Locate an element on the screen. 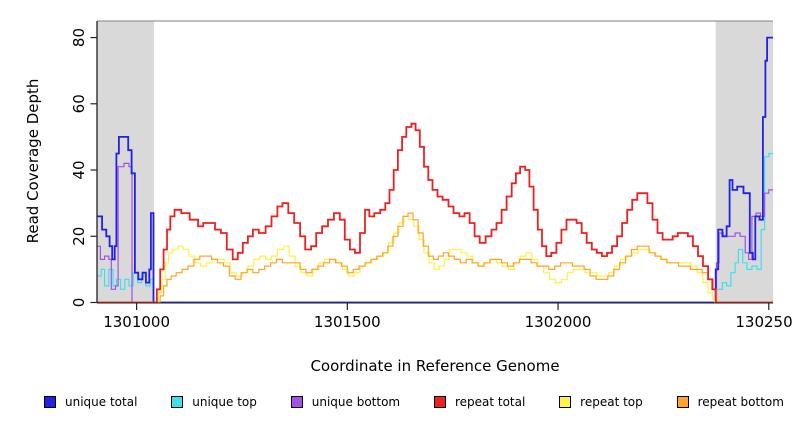 The image size is (792, 432). legend-item-unique-top: unique top is located at coordinates (214, 402).